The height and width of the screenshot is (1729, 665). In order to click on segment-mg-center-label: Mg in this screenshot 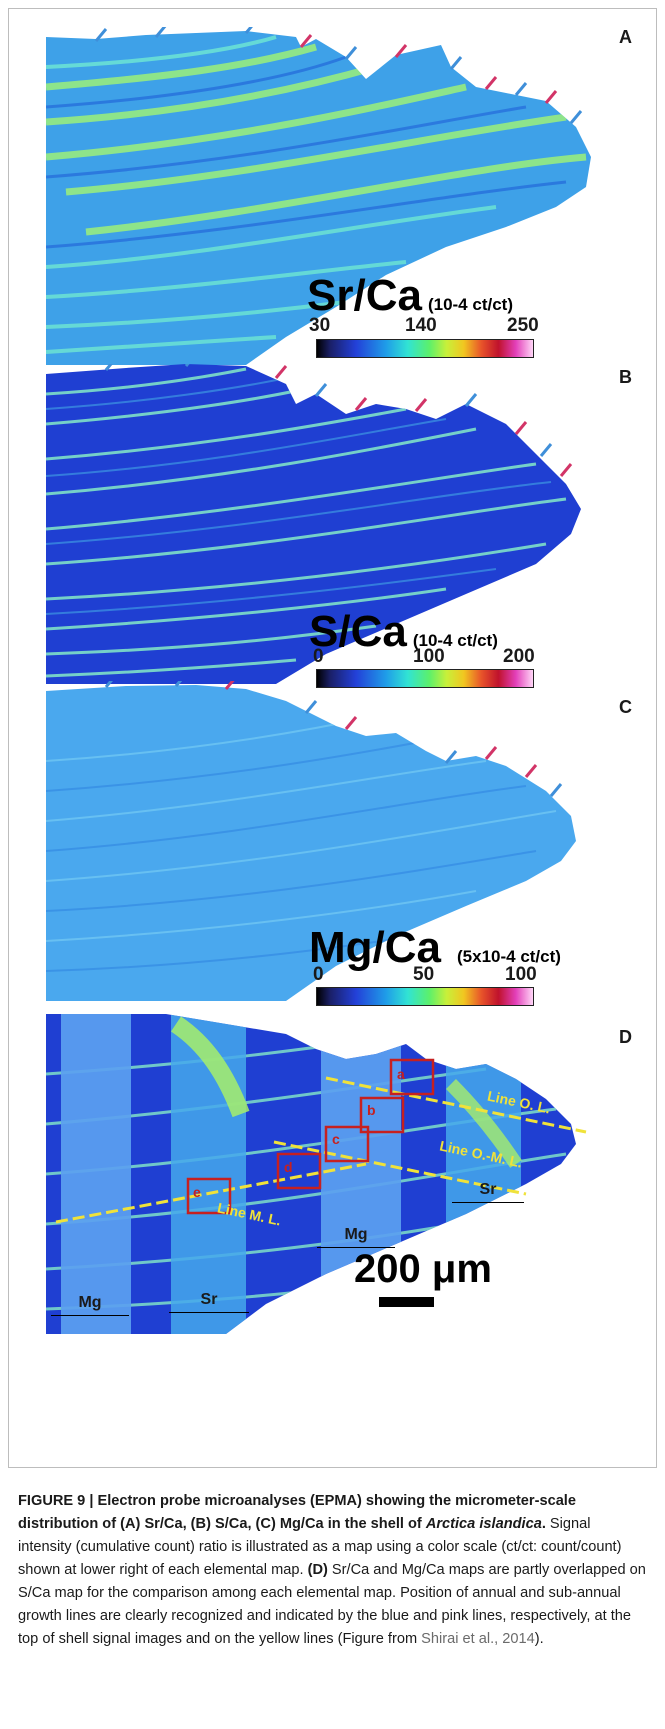, I will do `click(356, 1234)`.